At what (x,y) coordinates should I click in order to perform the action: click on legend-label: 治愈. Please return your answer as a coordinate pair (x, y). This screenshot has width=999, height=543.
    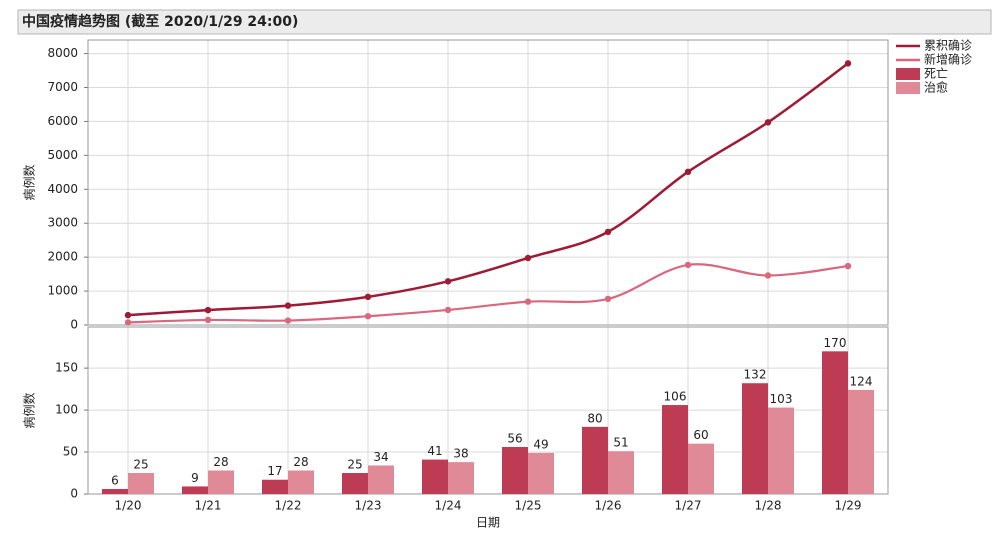
    Looking at the image, I should click on (936, 87).